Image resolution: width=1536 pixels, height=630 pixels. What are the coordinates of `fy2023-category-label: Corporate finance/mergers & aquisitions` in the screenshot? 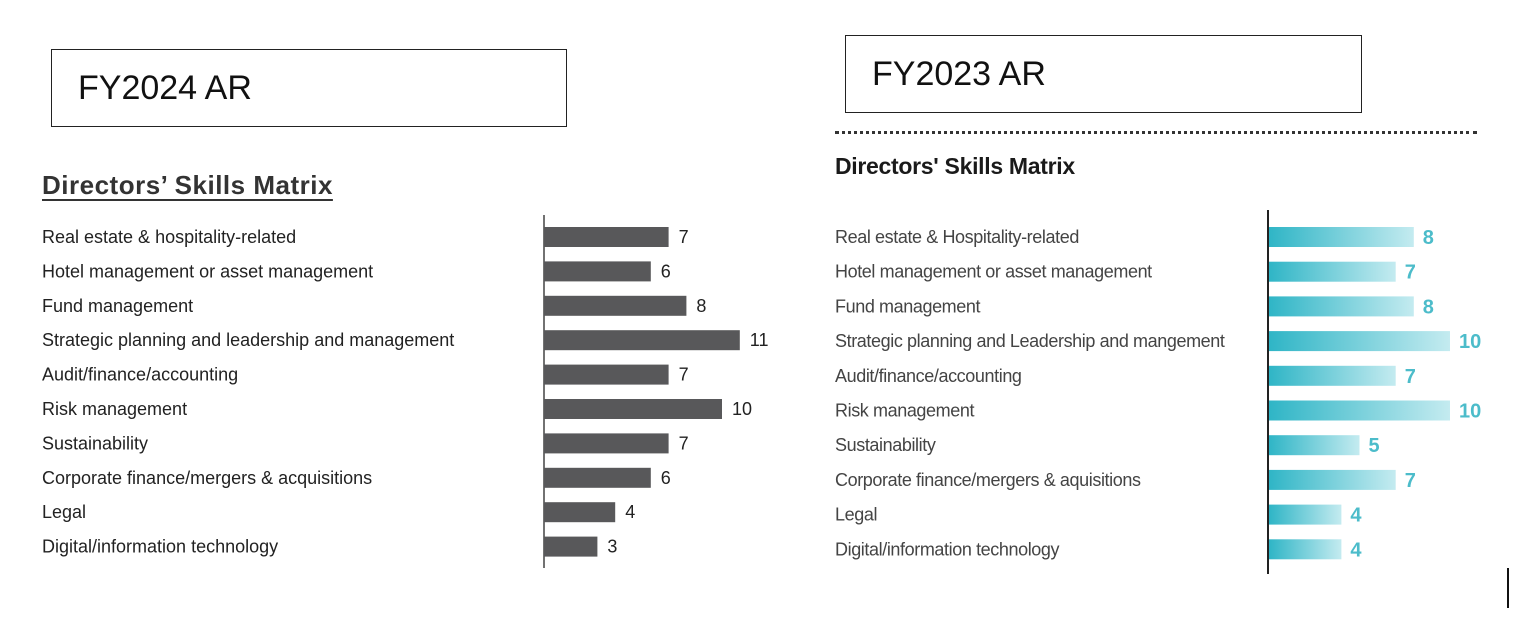 It's located at (988, 480).